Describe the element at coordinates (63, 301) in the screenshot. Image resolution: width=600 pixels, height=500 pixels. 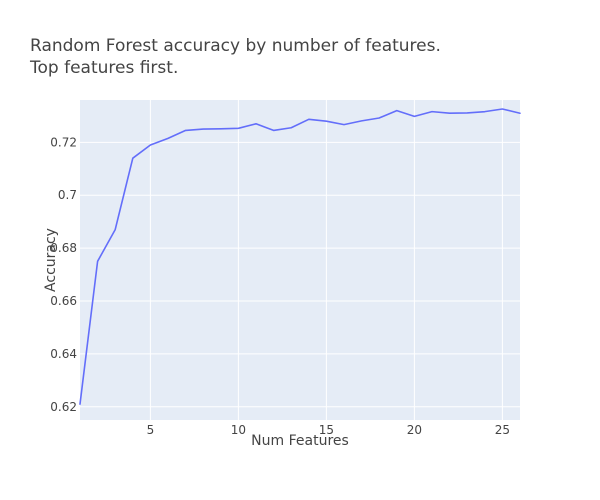
I see `y-tick-label: 0.66` at that location.